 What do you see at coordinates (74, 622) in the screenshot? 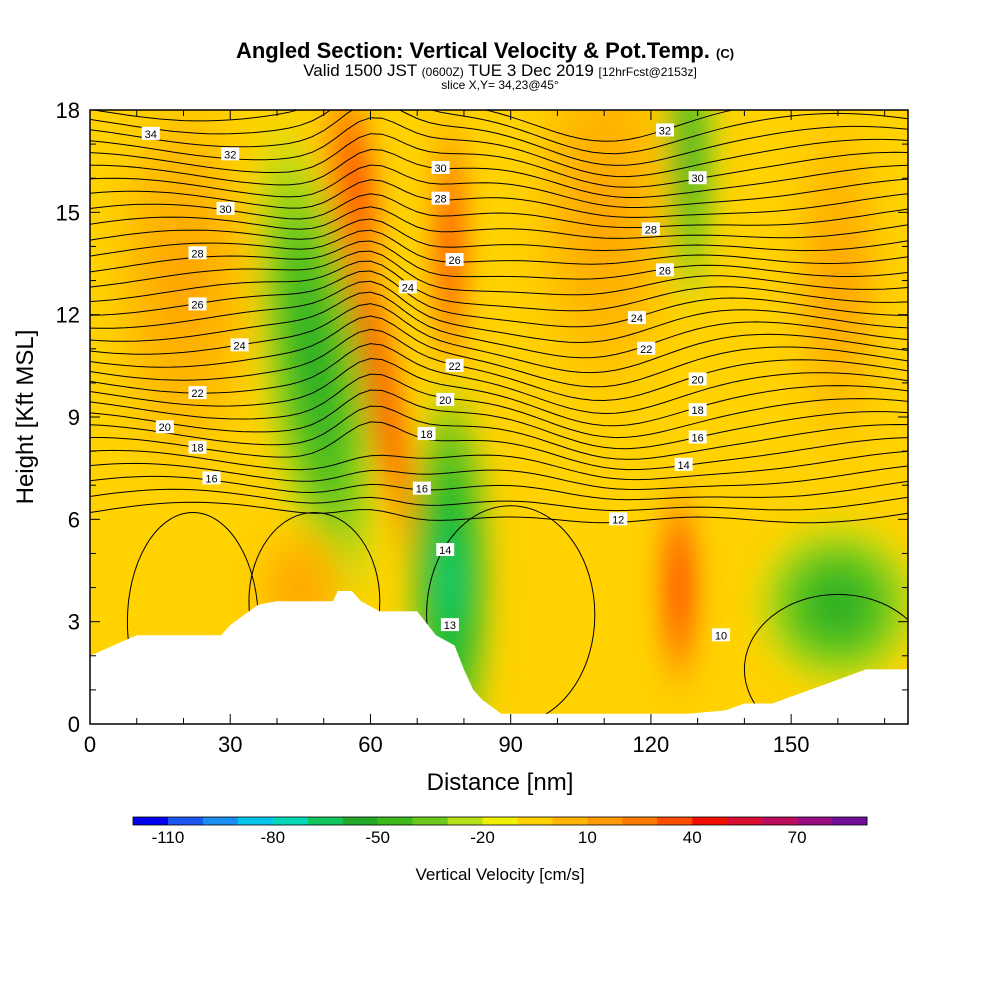
I see `y-tick-label: 3` at bounding box center [74, 622].